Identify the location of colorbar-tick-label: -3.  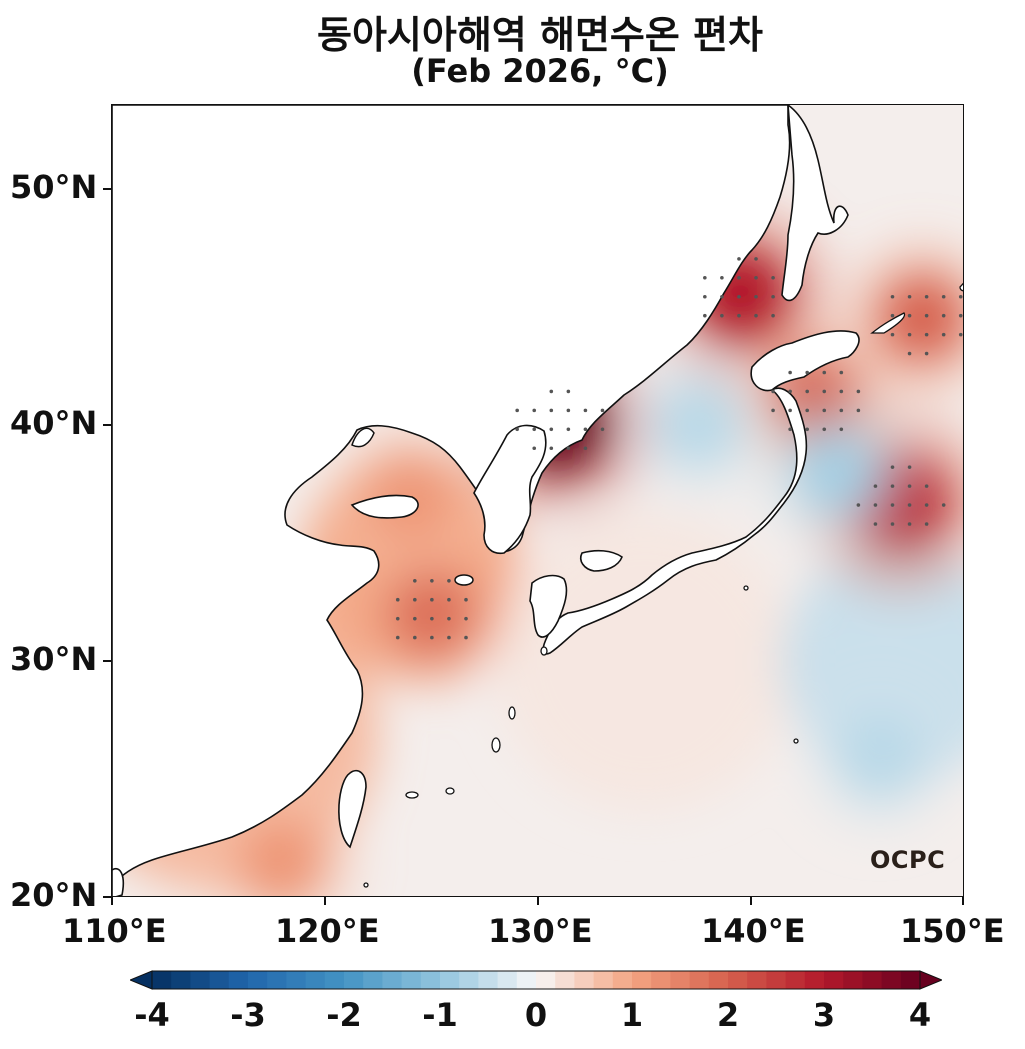
(248, 1015).